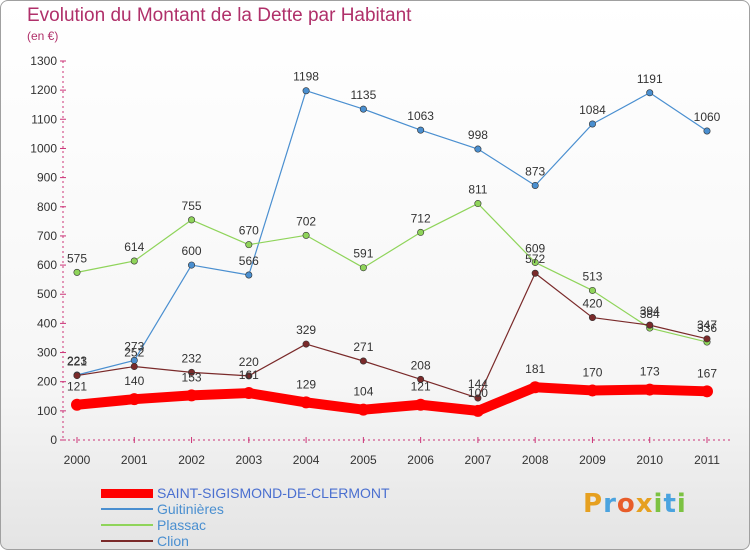 The height and width of the screenshot is (550, 750). Describe the element at coordinates (192, 206) in the screenshot. I see `series-2-data-label: 755` at that location.